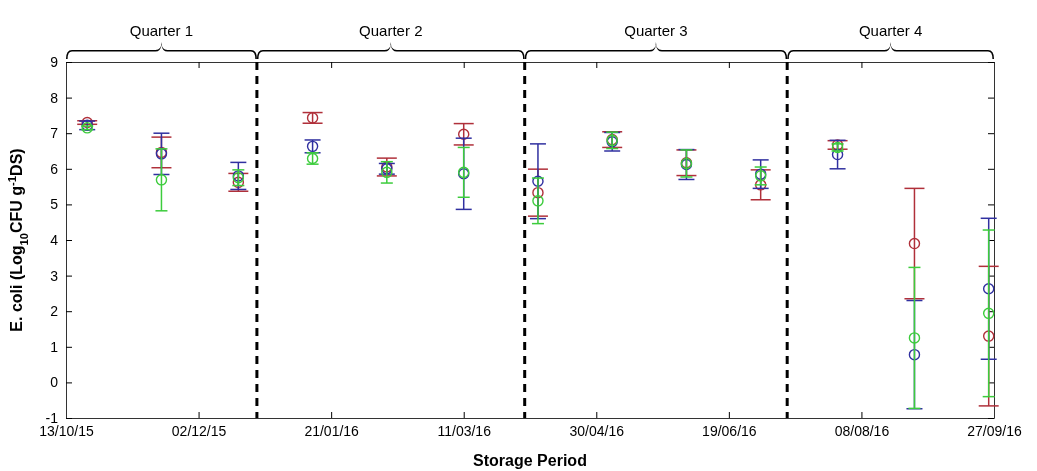  I want to click on x-axis-title: Storage Period, so click(530, 460).